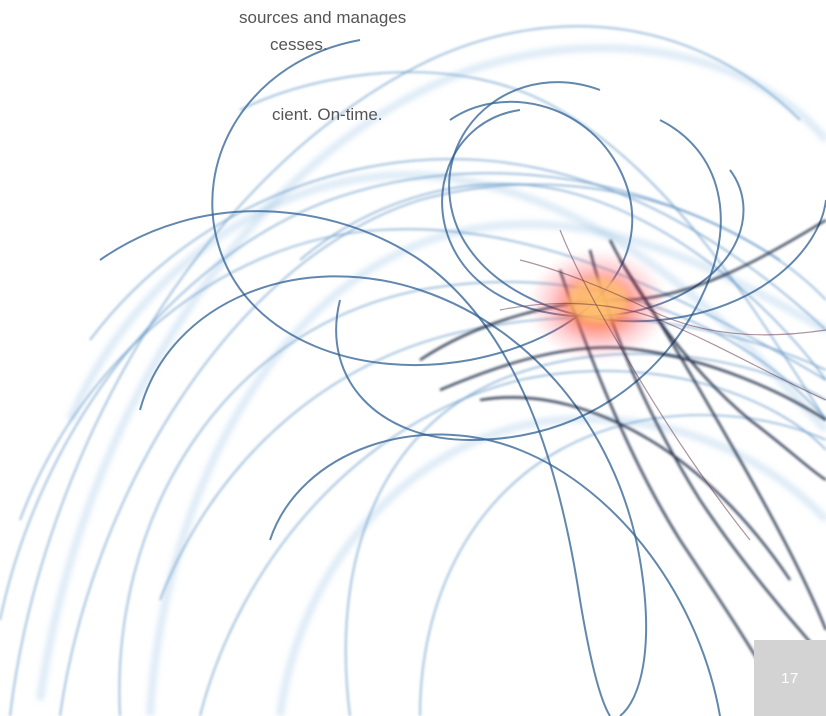 The width and height of the screenshot is (826, 716). What do you see at coordinates (327, 114) in the screenshot?
I see `body-text-line: cient. On-time.` at bounding box center [327, 114].